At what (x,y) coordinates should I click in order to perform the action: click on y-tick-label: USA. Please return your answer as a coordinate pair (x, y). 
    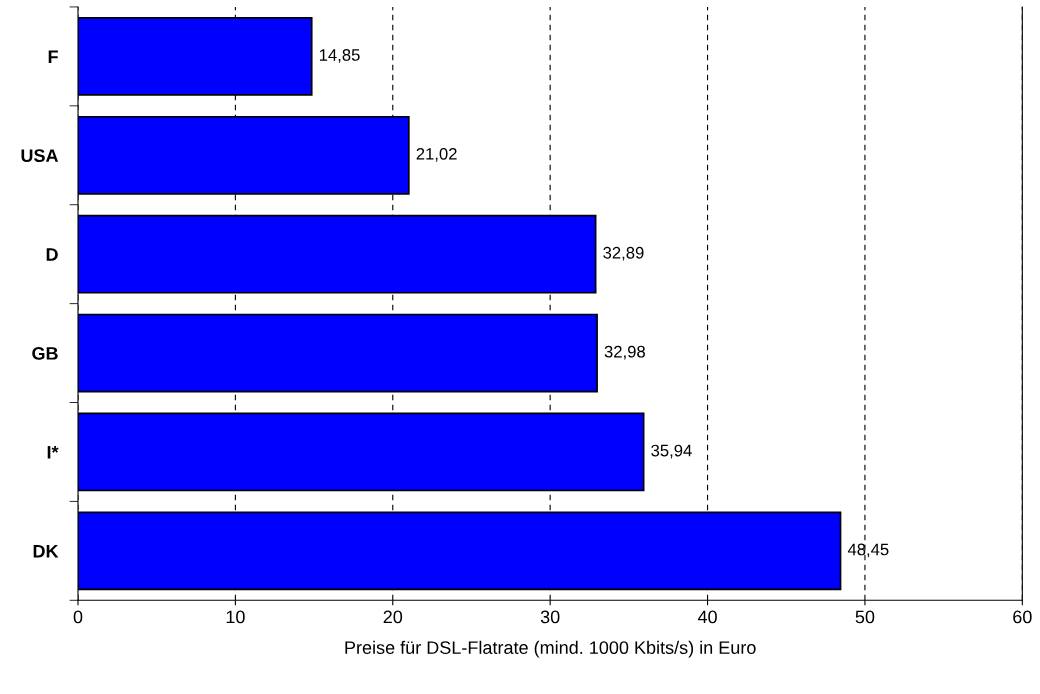
    Looking at the image, I should click on (40, 155).